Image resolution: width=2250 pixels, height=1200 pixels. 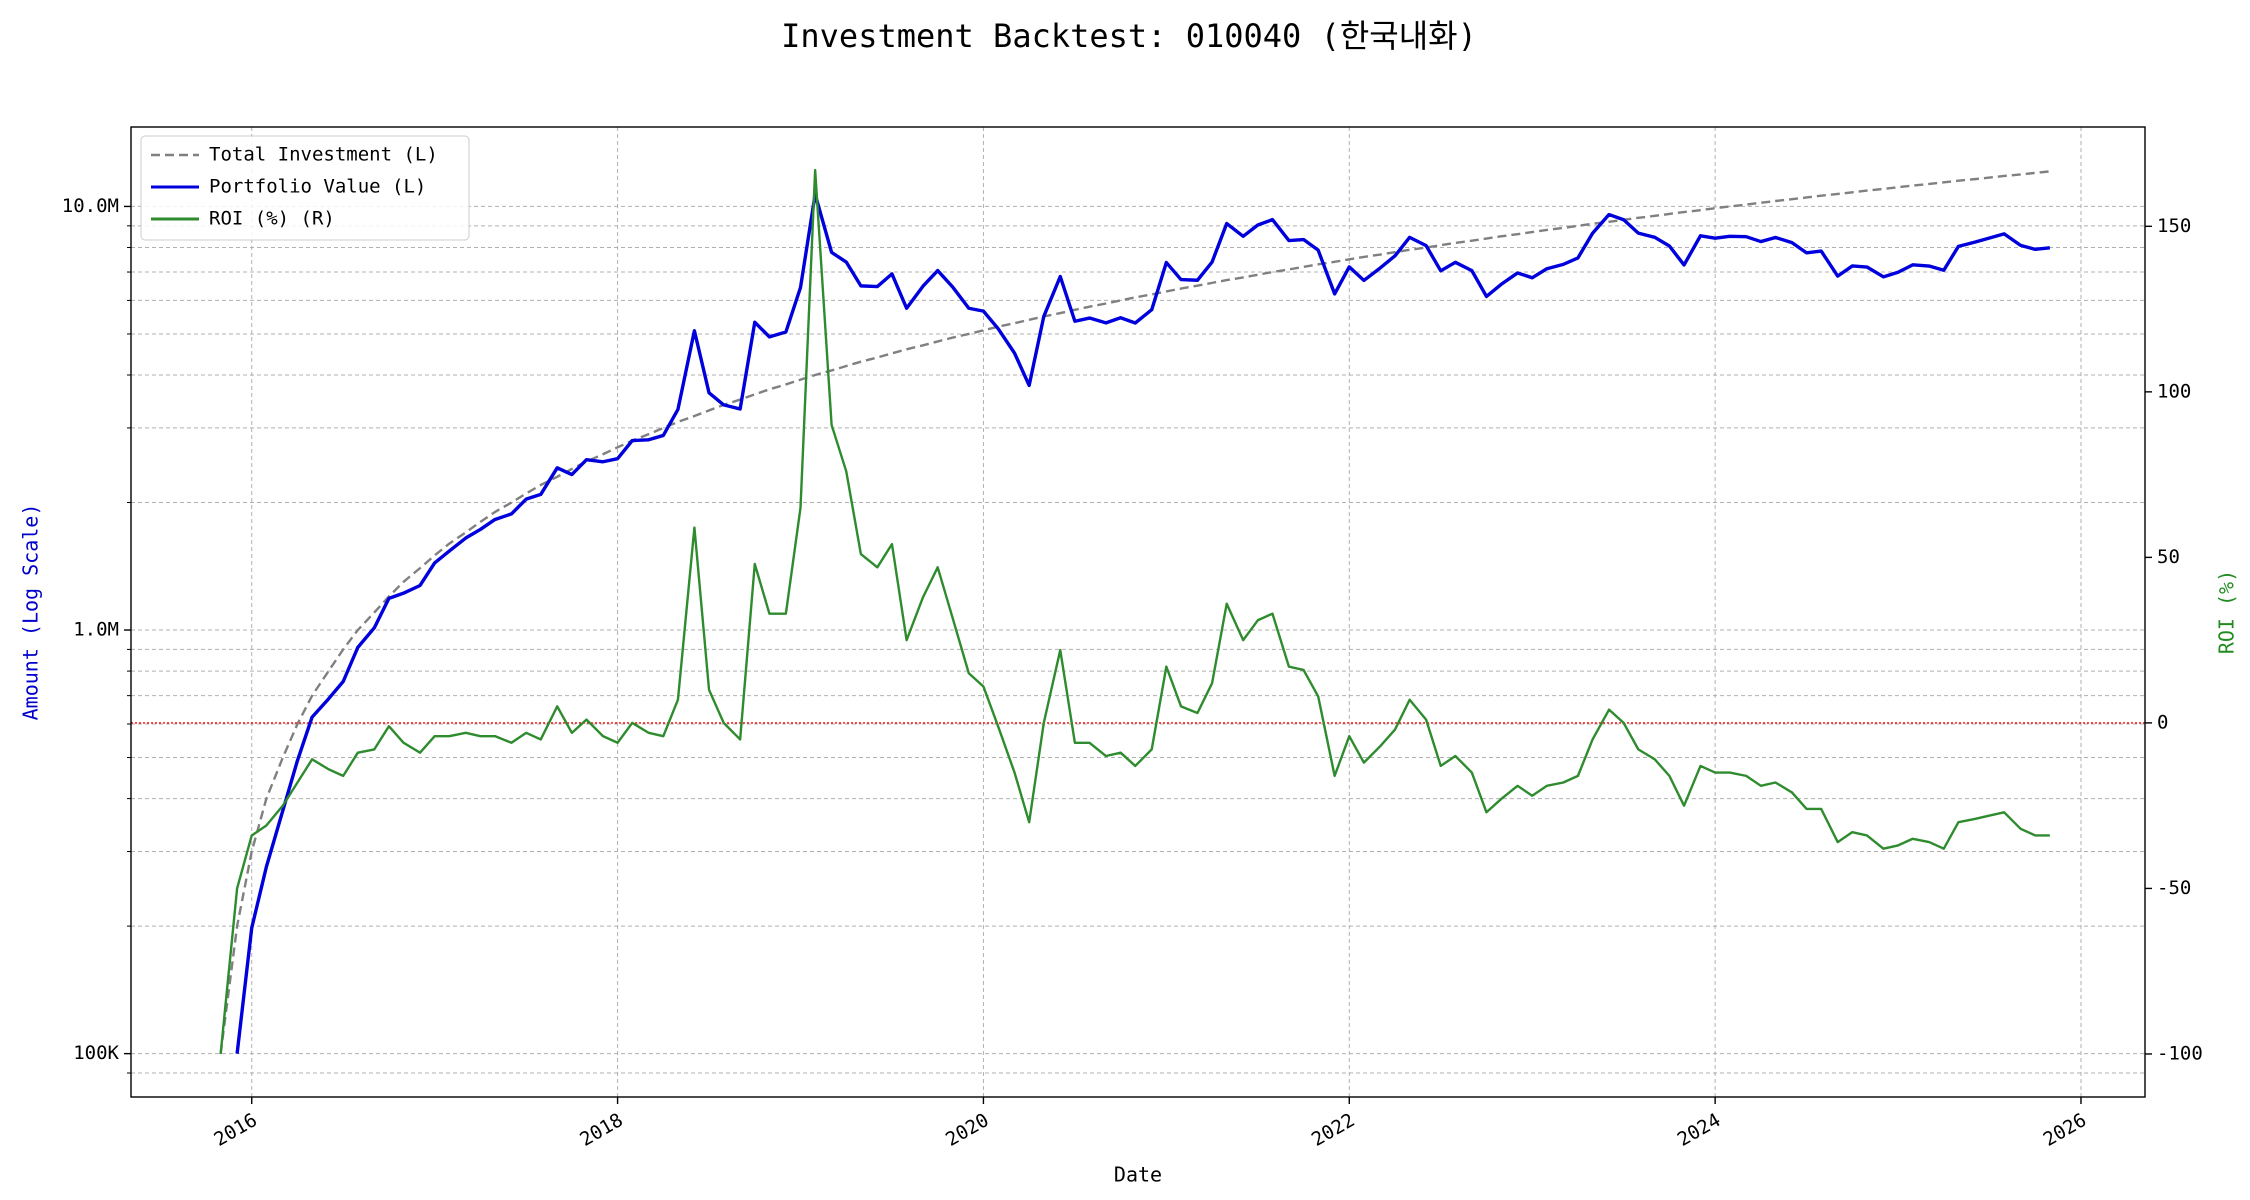 I want to click on y2-tick-label: -50, so click(x=2174, y=888).